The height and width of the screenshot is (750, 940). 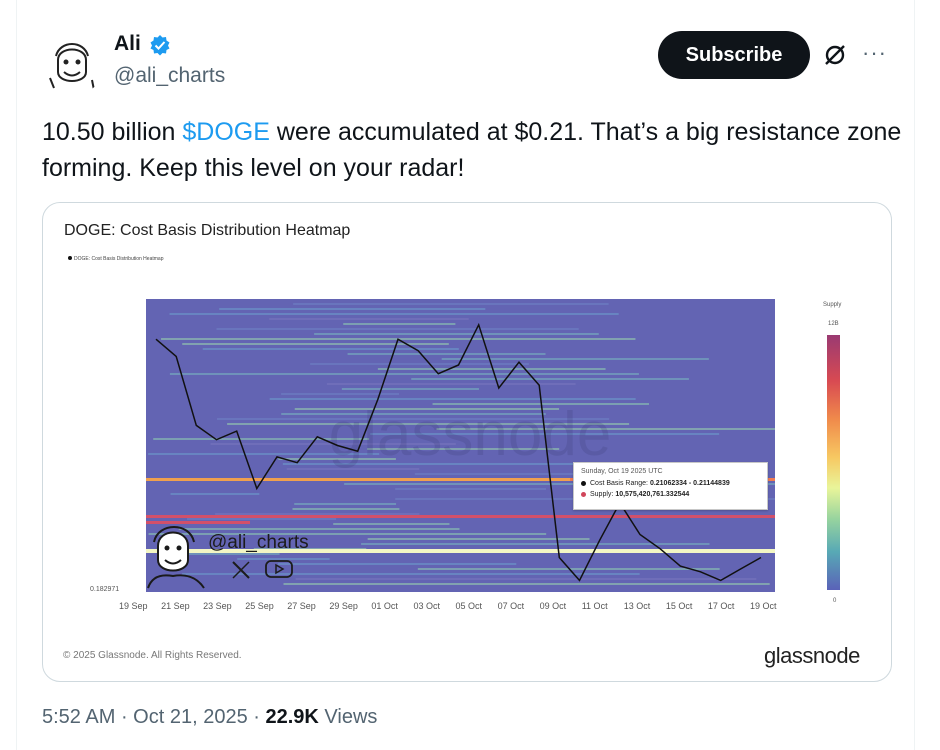 I want to click on tooltip-supply-label: Supply:, so click(x=602, y=494).